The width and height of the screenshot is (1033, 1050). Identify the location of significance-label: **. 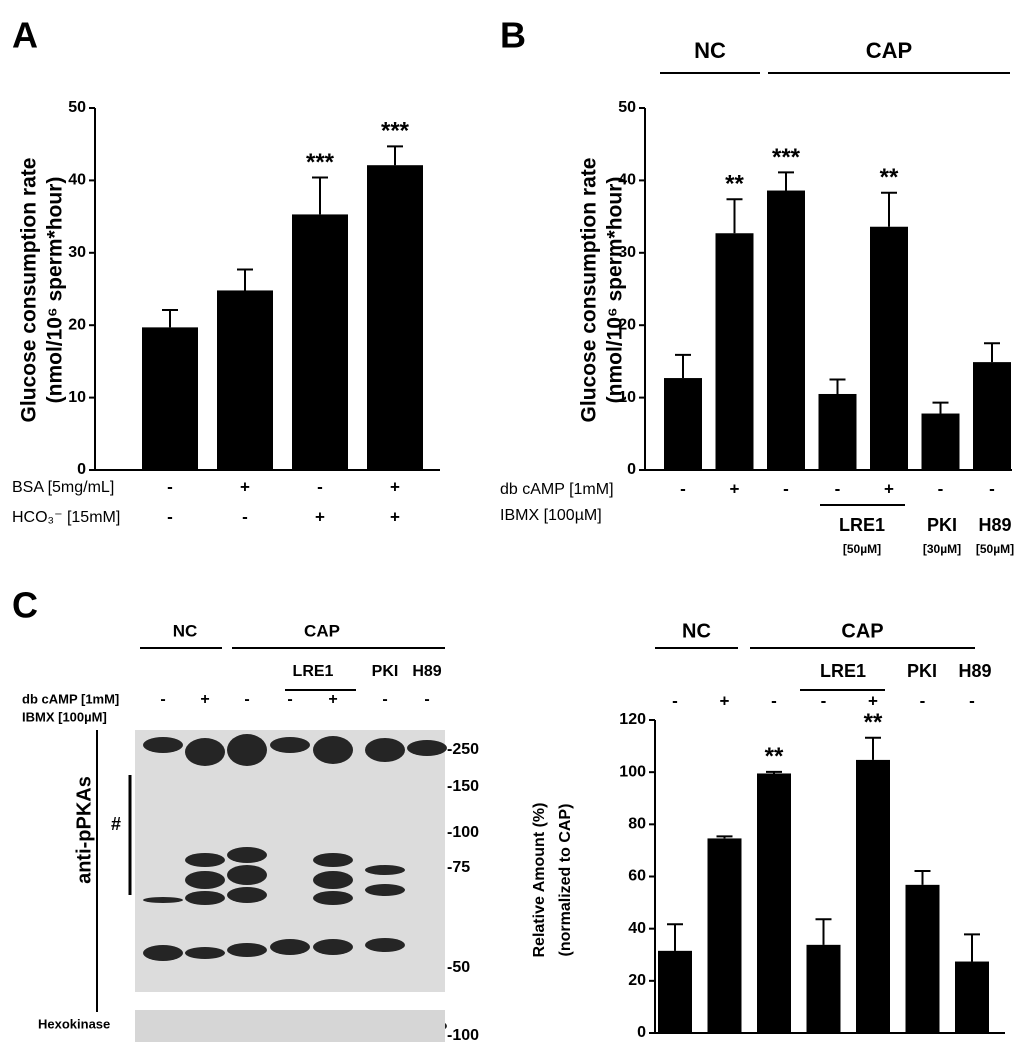
(873, 722).